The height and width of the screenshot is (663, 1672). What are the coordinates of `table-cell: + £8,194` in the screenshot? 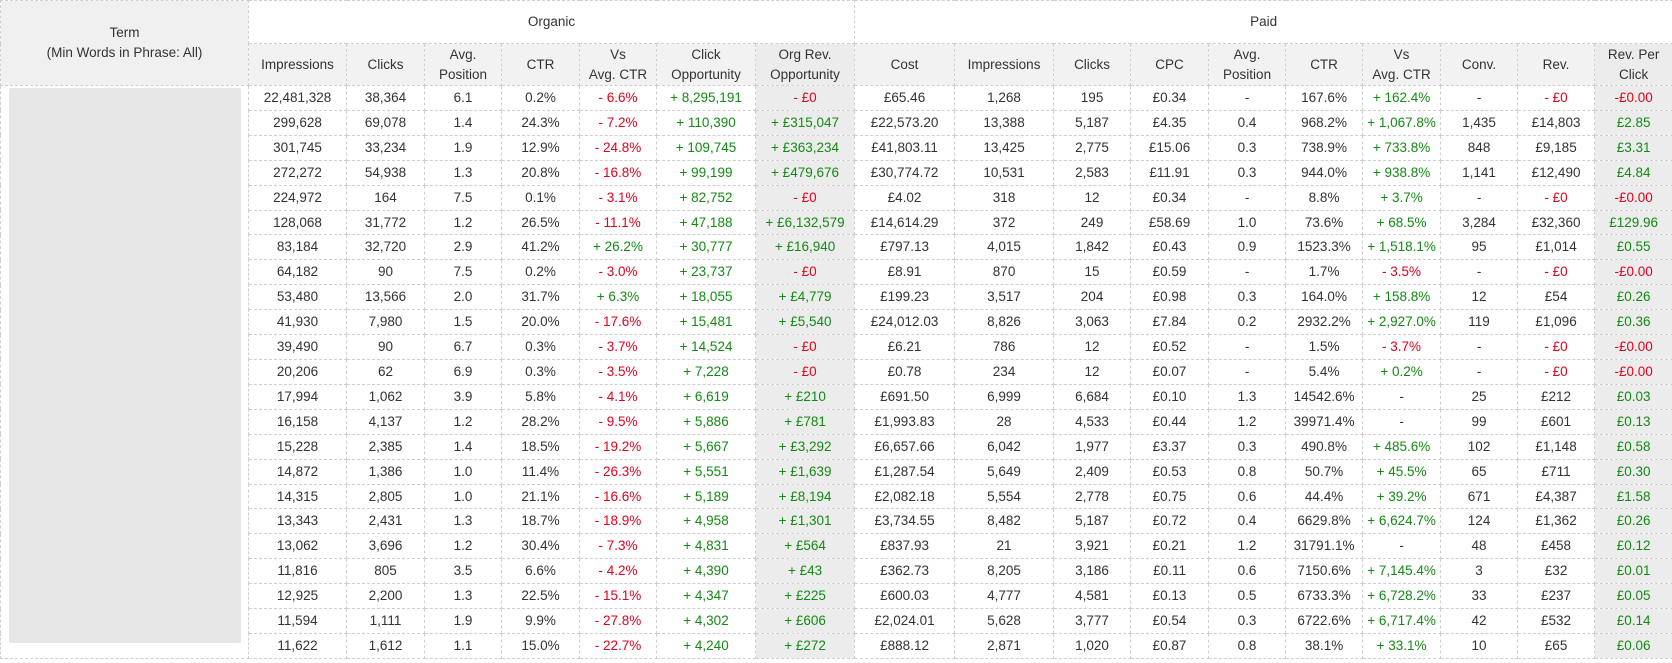 It's located at (805, 496).